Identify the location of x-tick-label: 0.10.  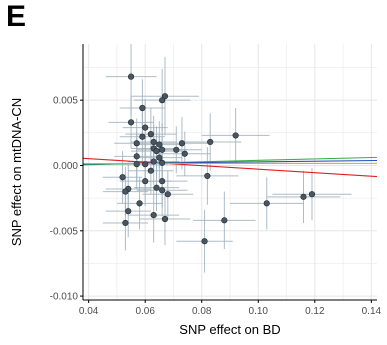
(259, 311).